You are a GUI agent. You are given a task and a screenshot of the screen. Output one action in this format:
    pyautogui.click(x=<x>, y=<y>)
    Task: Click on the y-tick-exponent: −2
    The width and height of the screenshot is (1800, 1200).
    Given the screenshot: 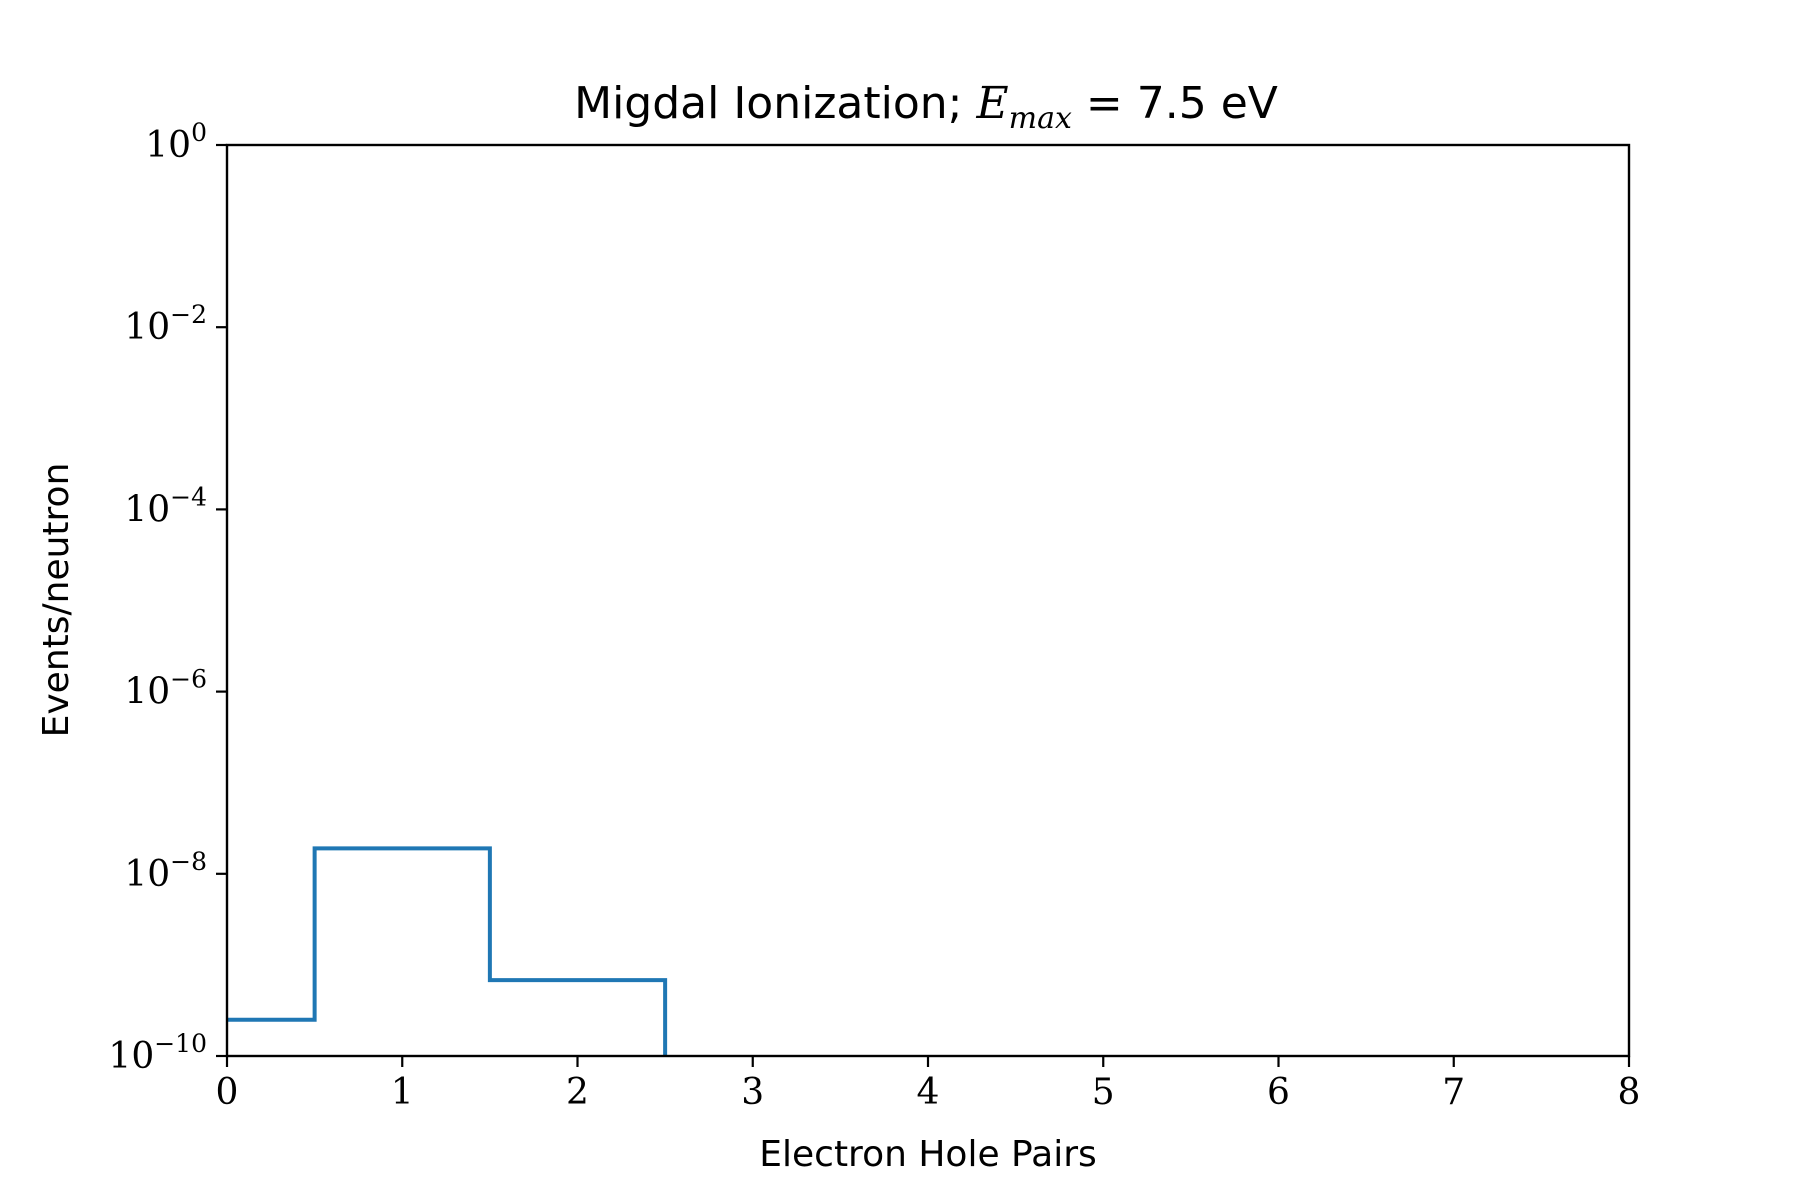 What is the action you would take?
    pyautogui.click(x=188, y=314)
    